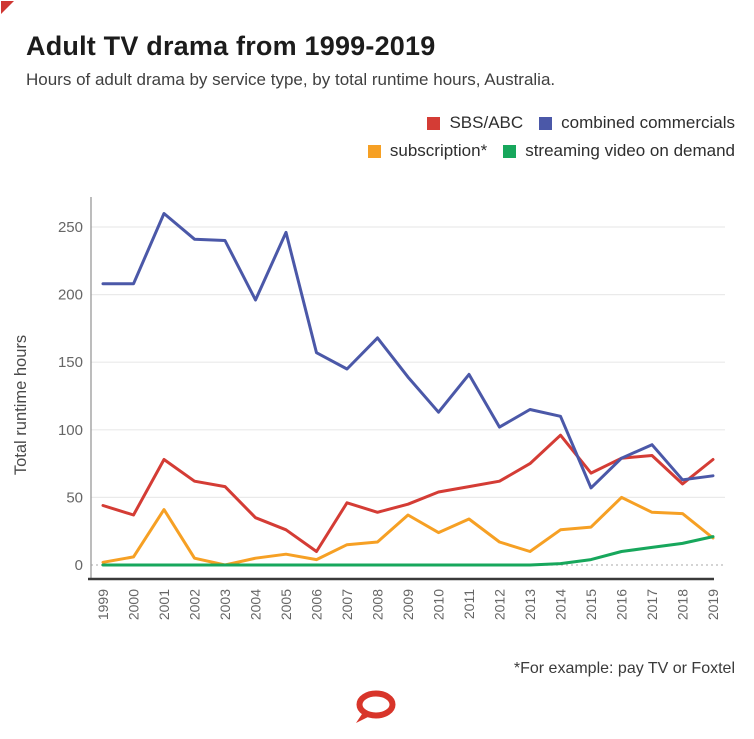 The image size is (754, 739). I want to click on y-tick-label: 100, so click(70, 430).